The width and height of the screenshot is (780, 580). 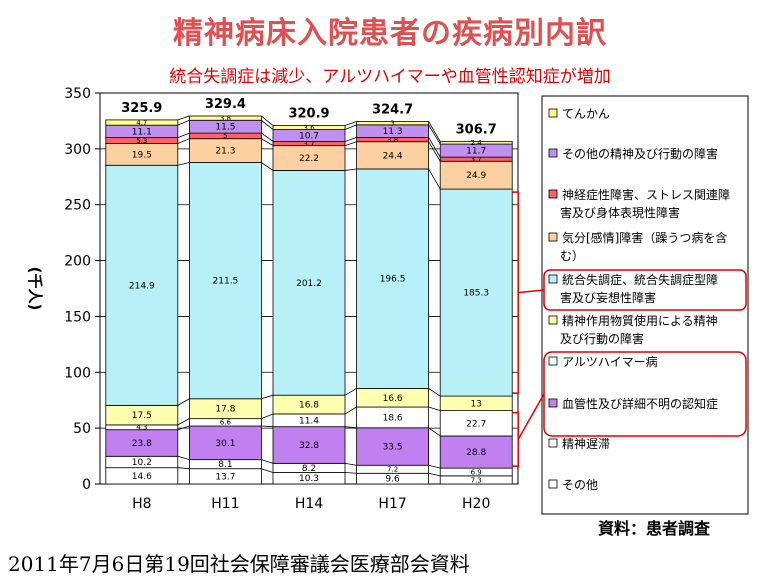 I want to click on data-label: 11.5, so click(x=225, y=128).